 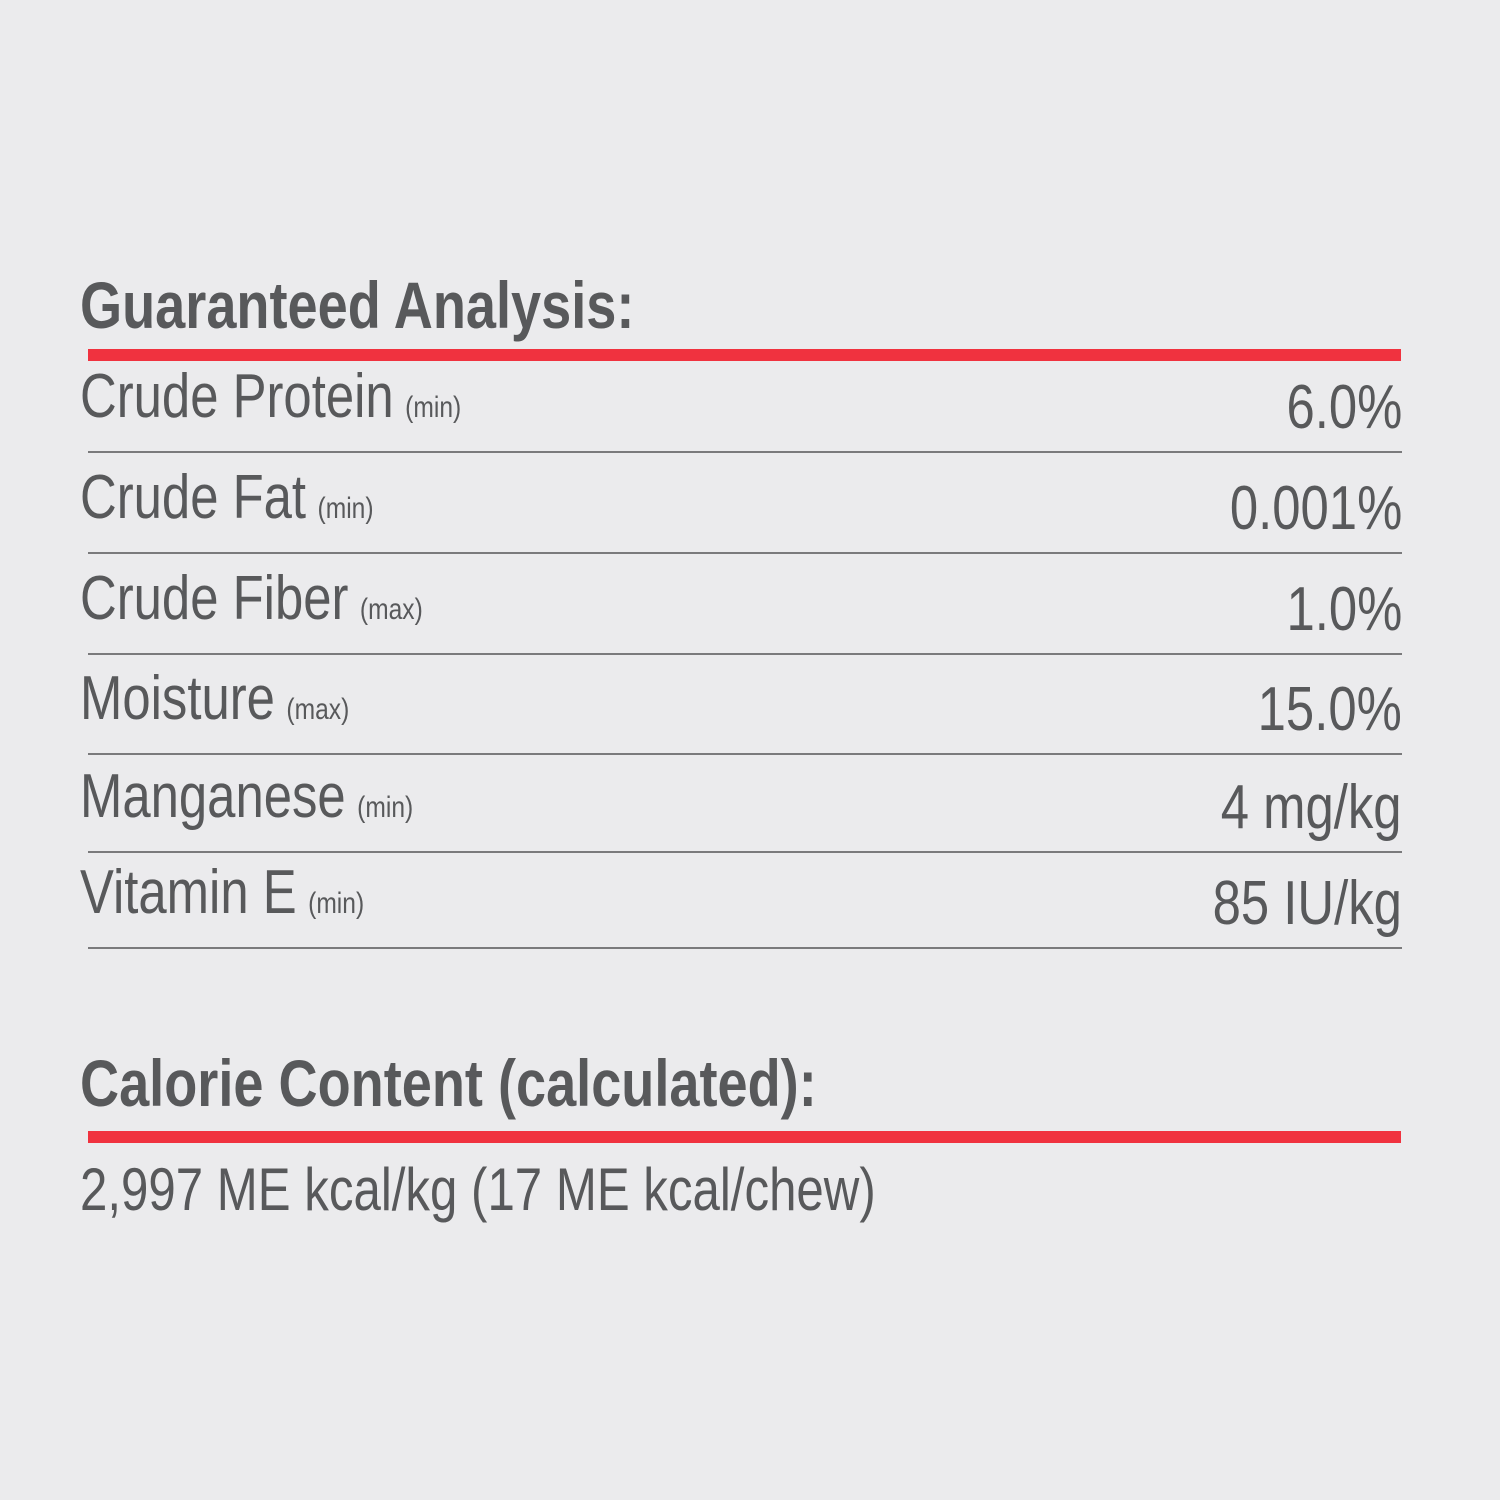 I want to click on nutrient-value: 4 mg/kg, so click(x=1311, y=807).